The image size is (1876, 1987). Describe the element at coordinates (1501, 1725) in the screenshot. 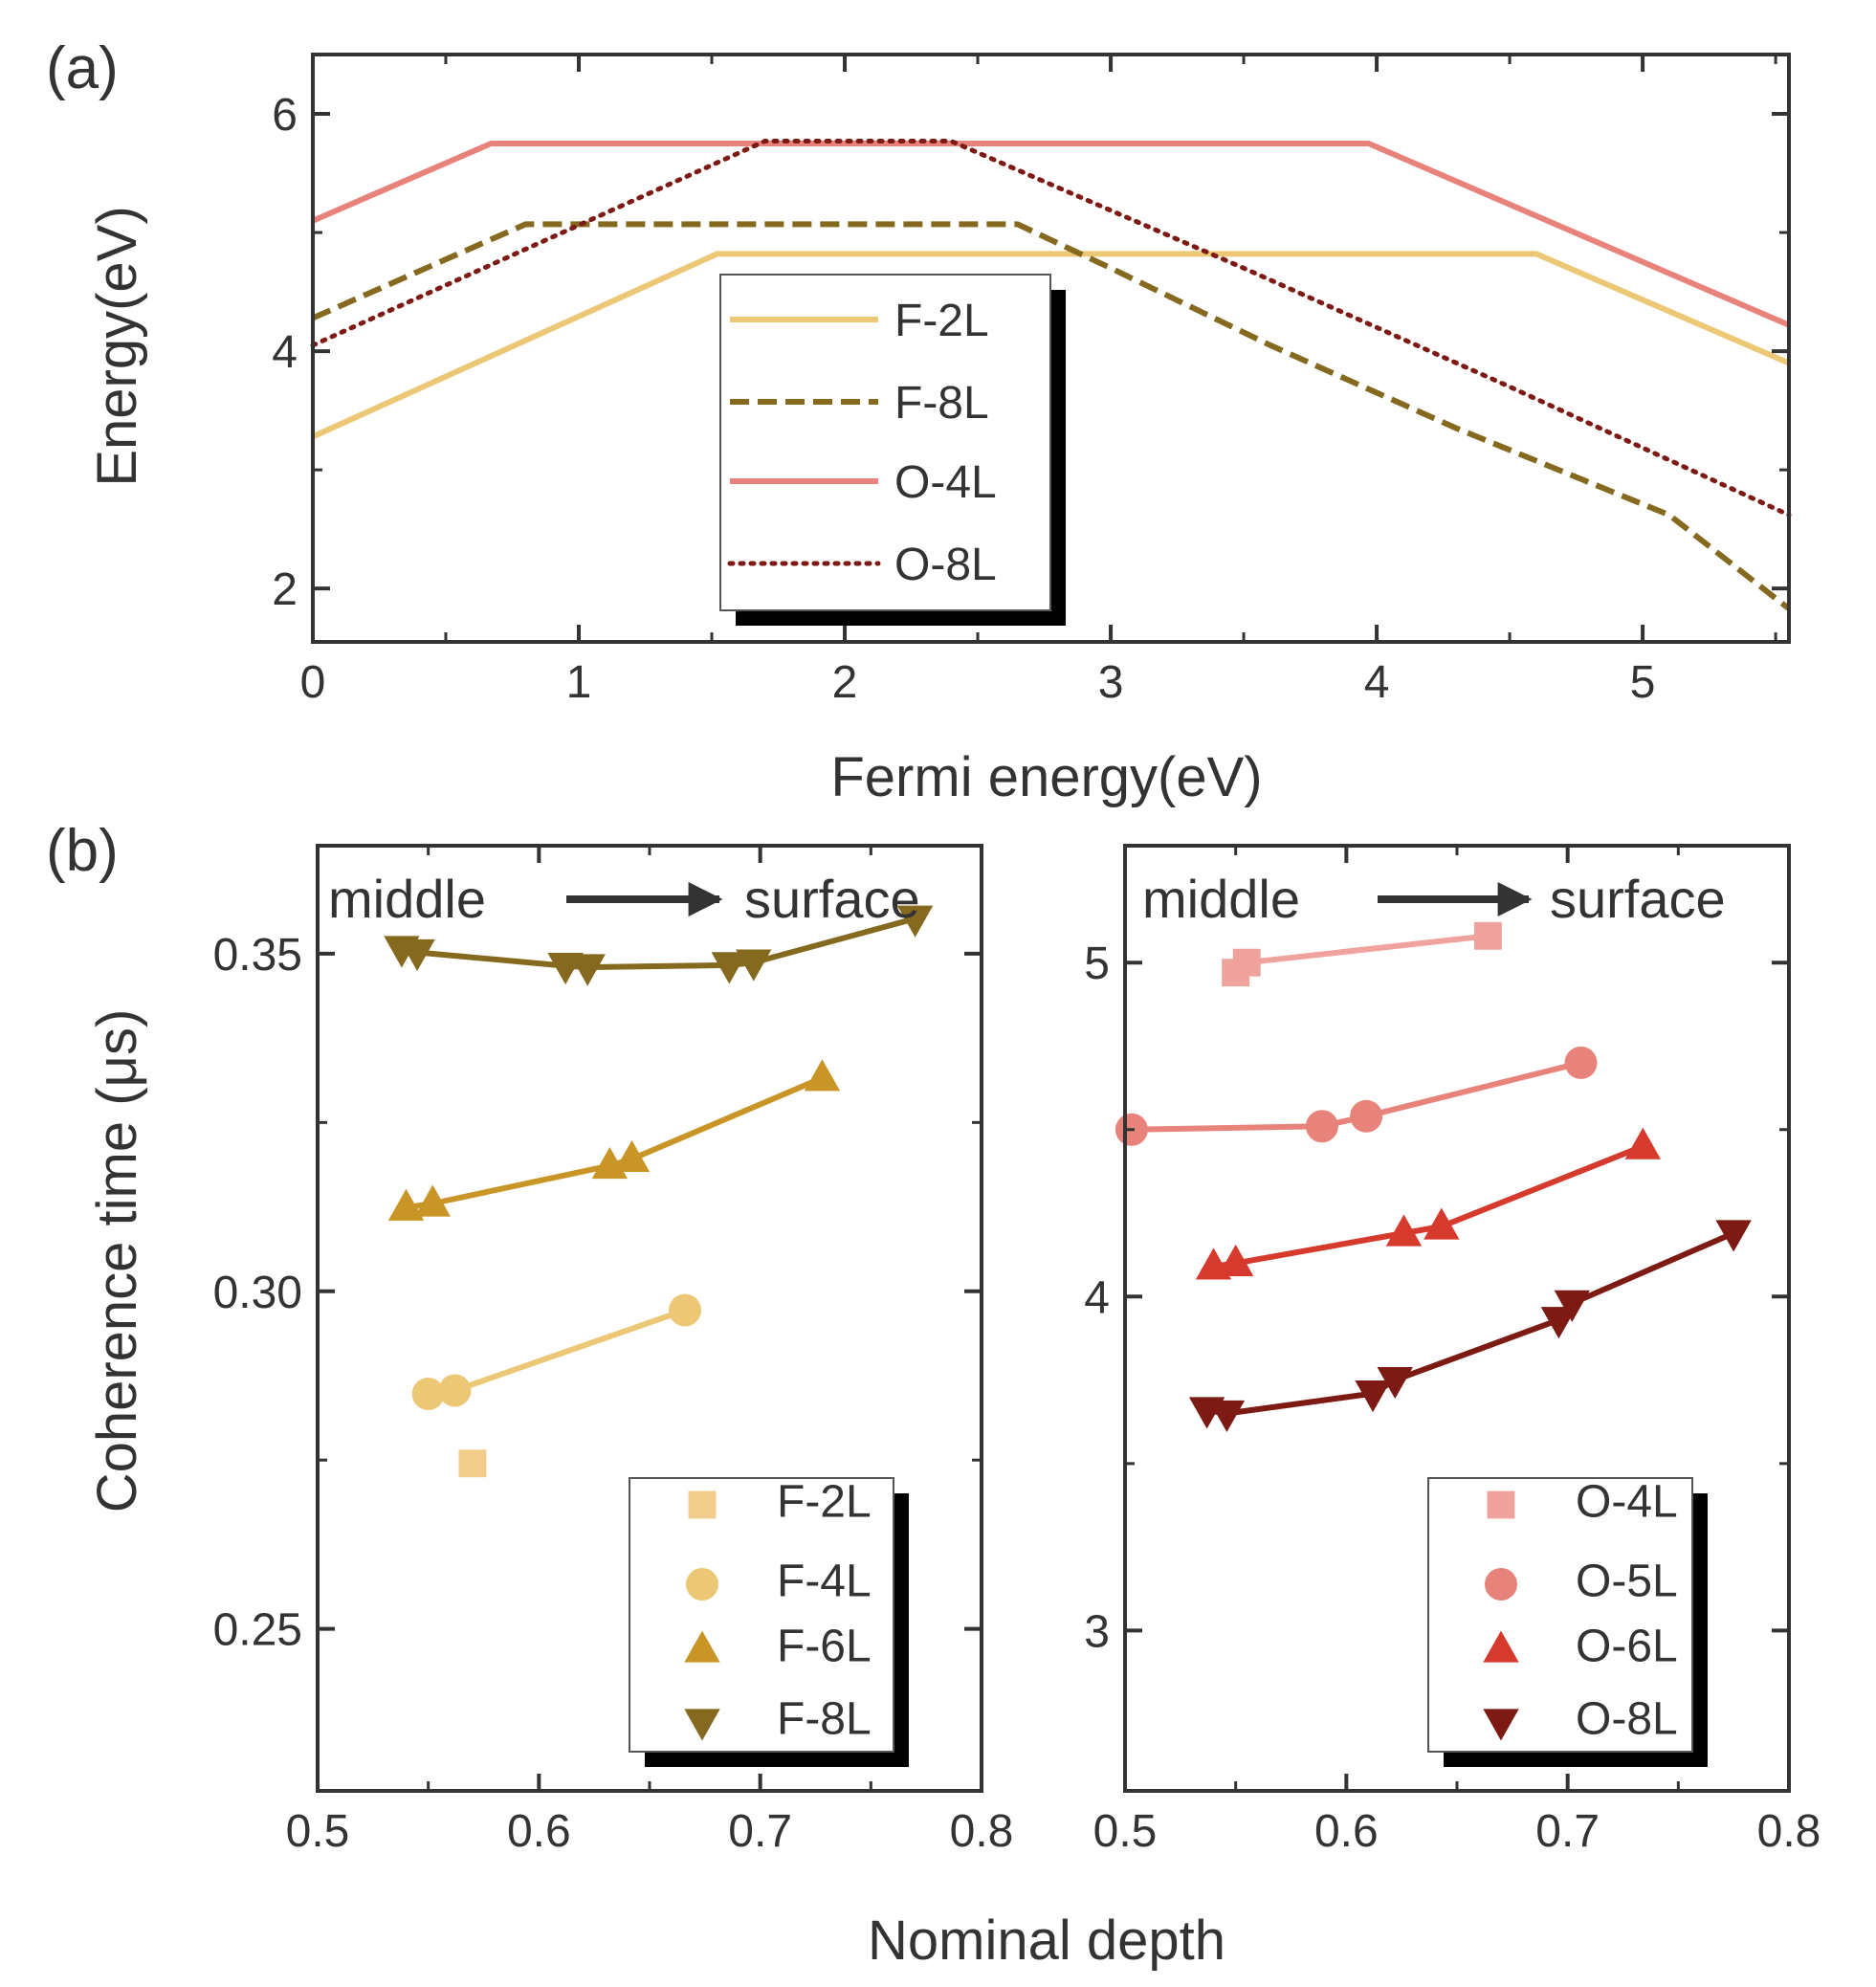

I see `legend-o-8l-marker` at that location.